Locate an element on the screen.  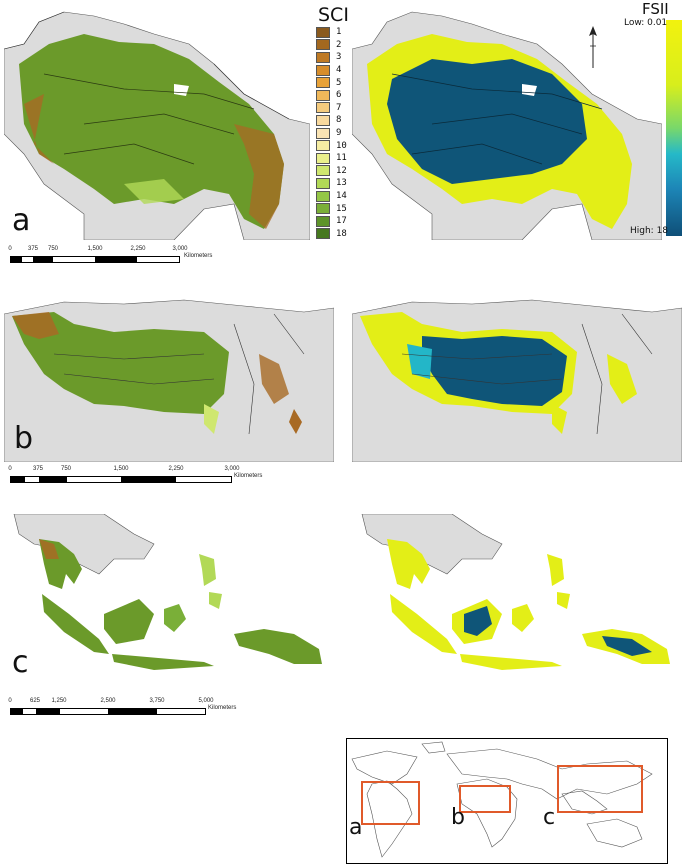
sci-legend-label: 1 is located at coordinates (339, 32).